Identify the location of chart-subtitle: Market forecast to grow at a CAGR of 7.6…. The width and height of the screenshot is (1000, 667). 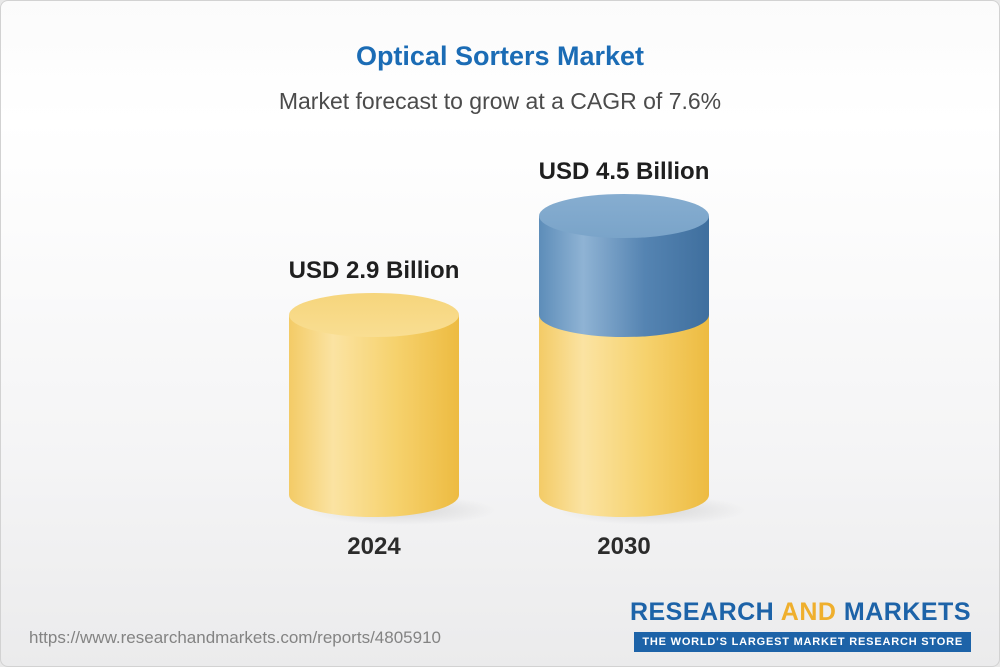
(500, 101).